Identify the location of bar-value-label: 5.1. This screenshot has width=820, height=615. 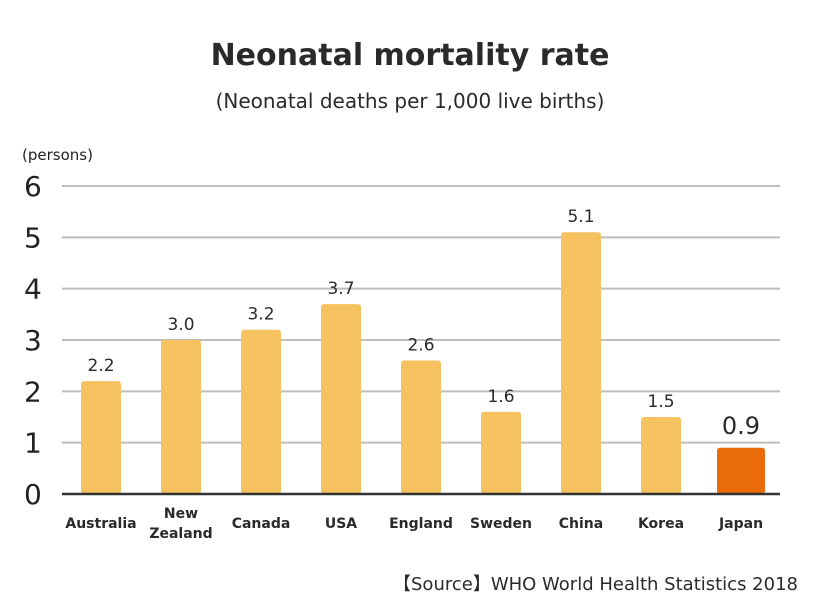
(580, 217).